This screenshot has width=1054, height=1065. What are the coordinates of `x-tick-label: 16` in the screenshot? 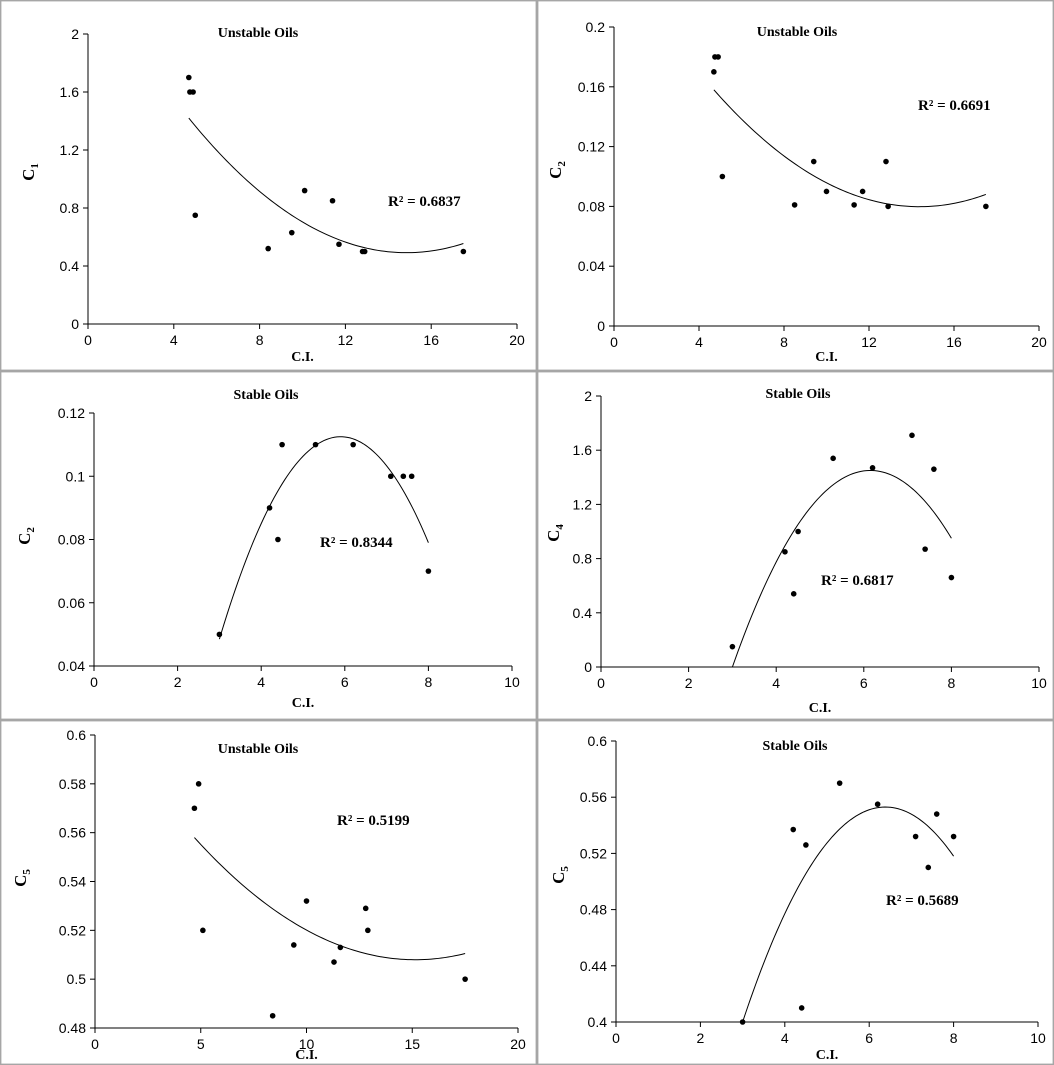 It's located at (954, 342).